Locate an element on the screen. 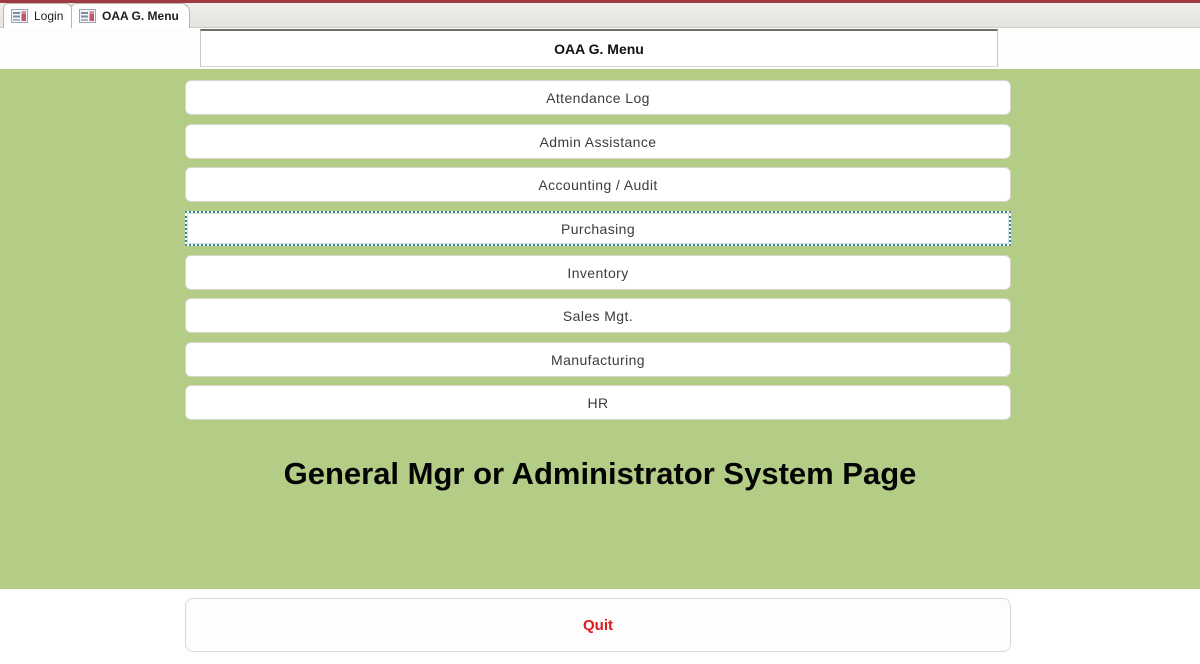  menu-button-attendance-log: Attendance Log is located at coordinates (598, 97).